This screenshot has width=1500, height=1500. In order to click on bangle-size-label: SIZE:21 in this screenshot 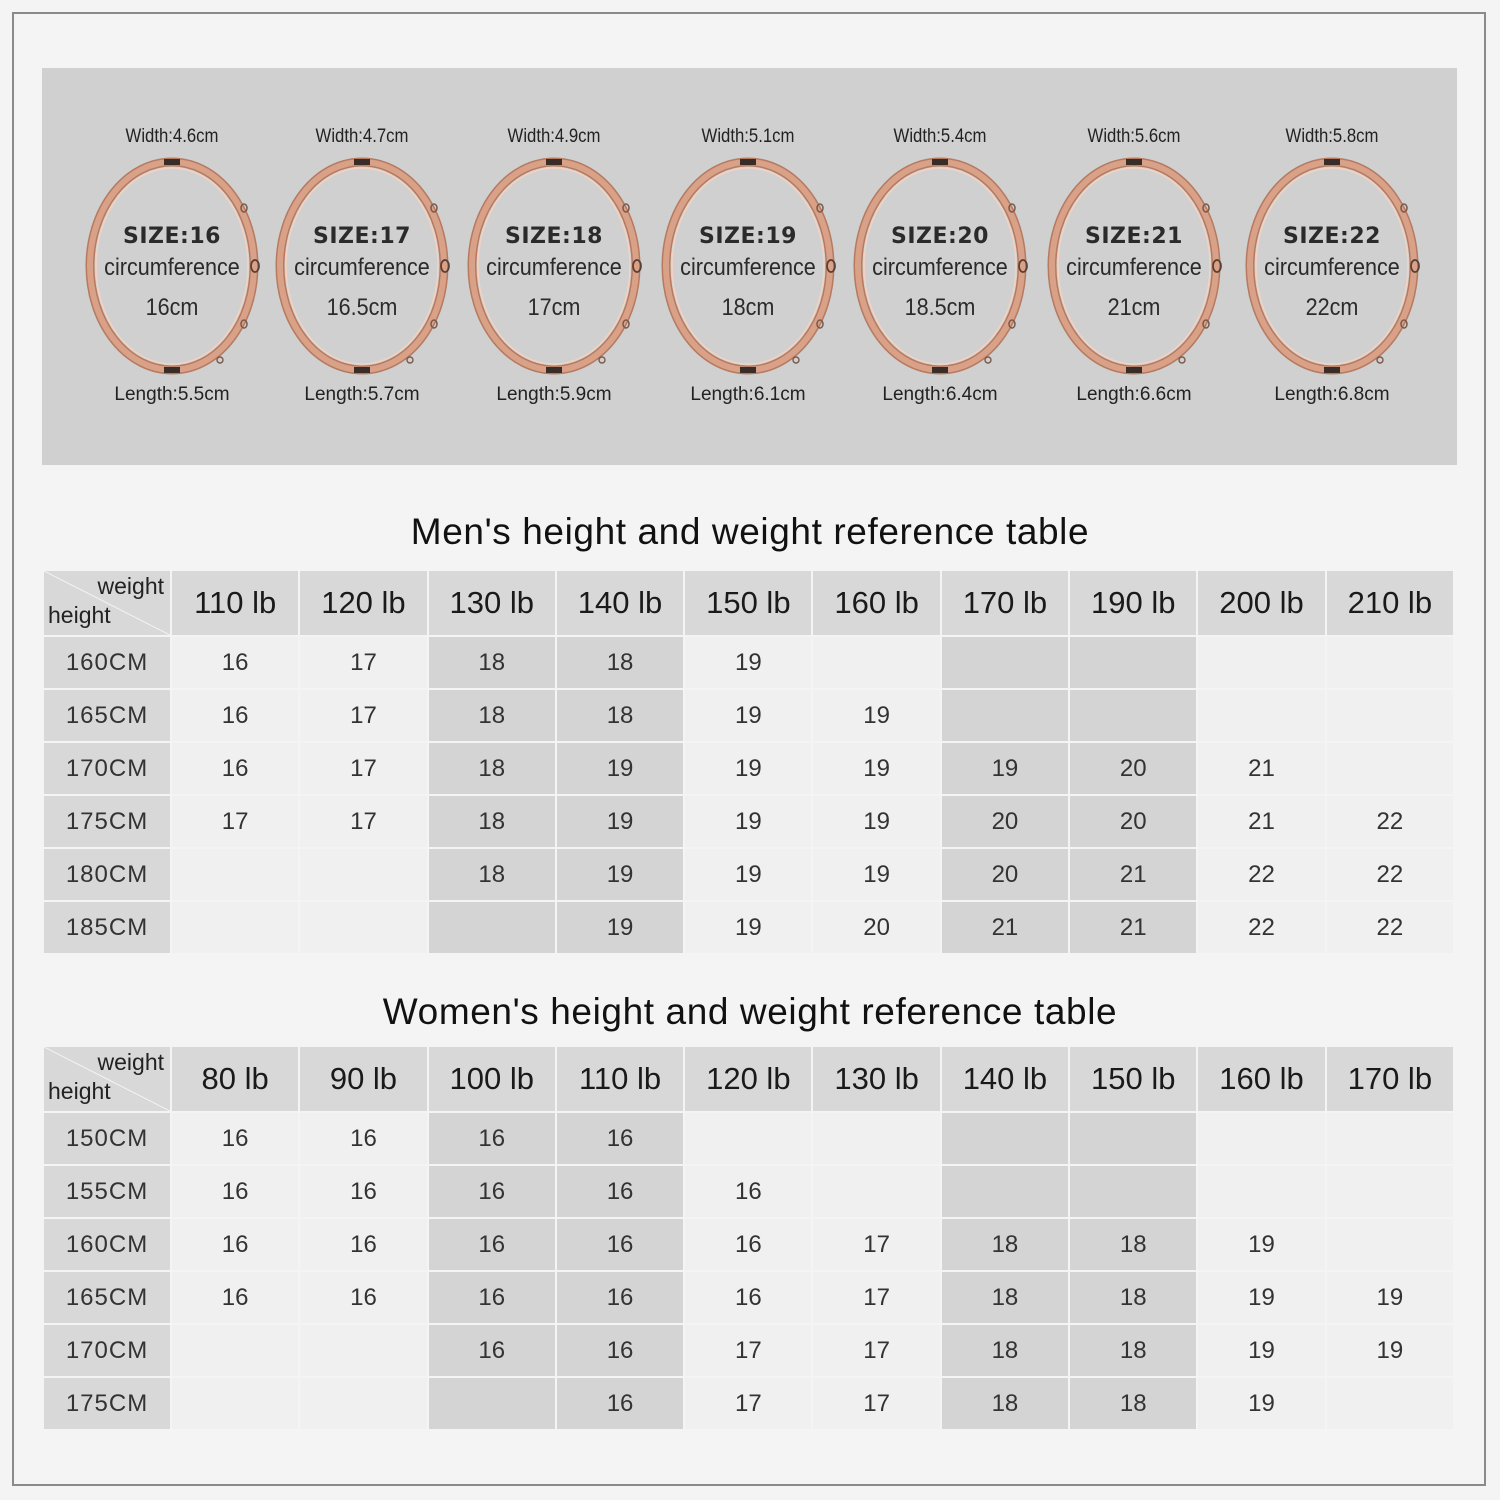, I will do `click(1134, 236)`.